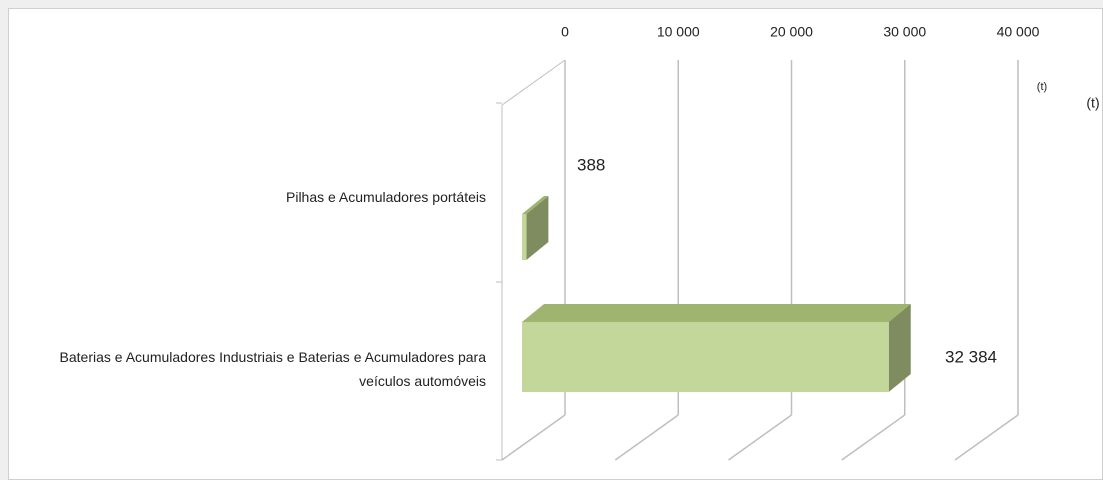  What do you see at coordinates (971, 356) in the screenshot?
I see `data-label: 32 384` at bounding box center [971, 356].